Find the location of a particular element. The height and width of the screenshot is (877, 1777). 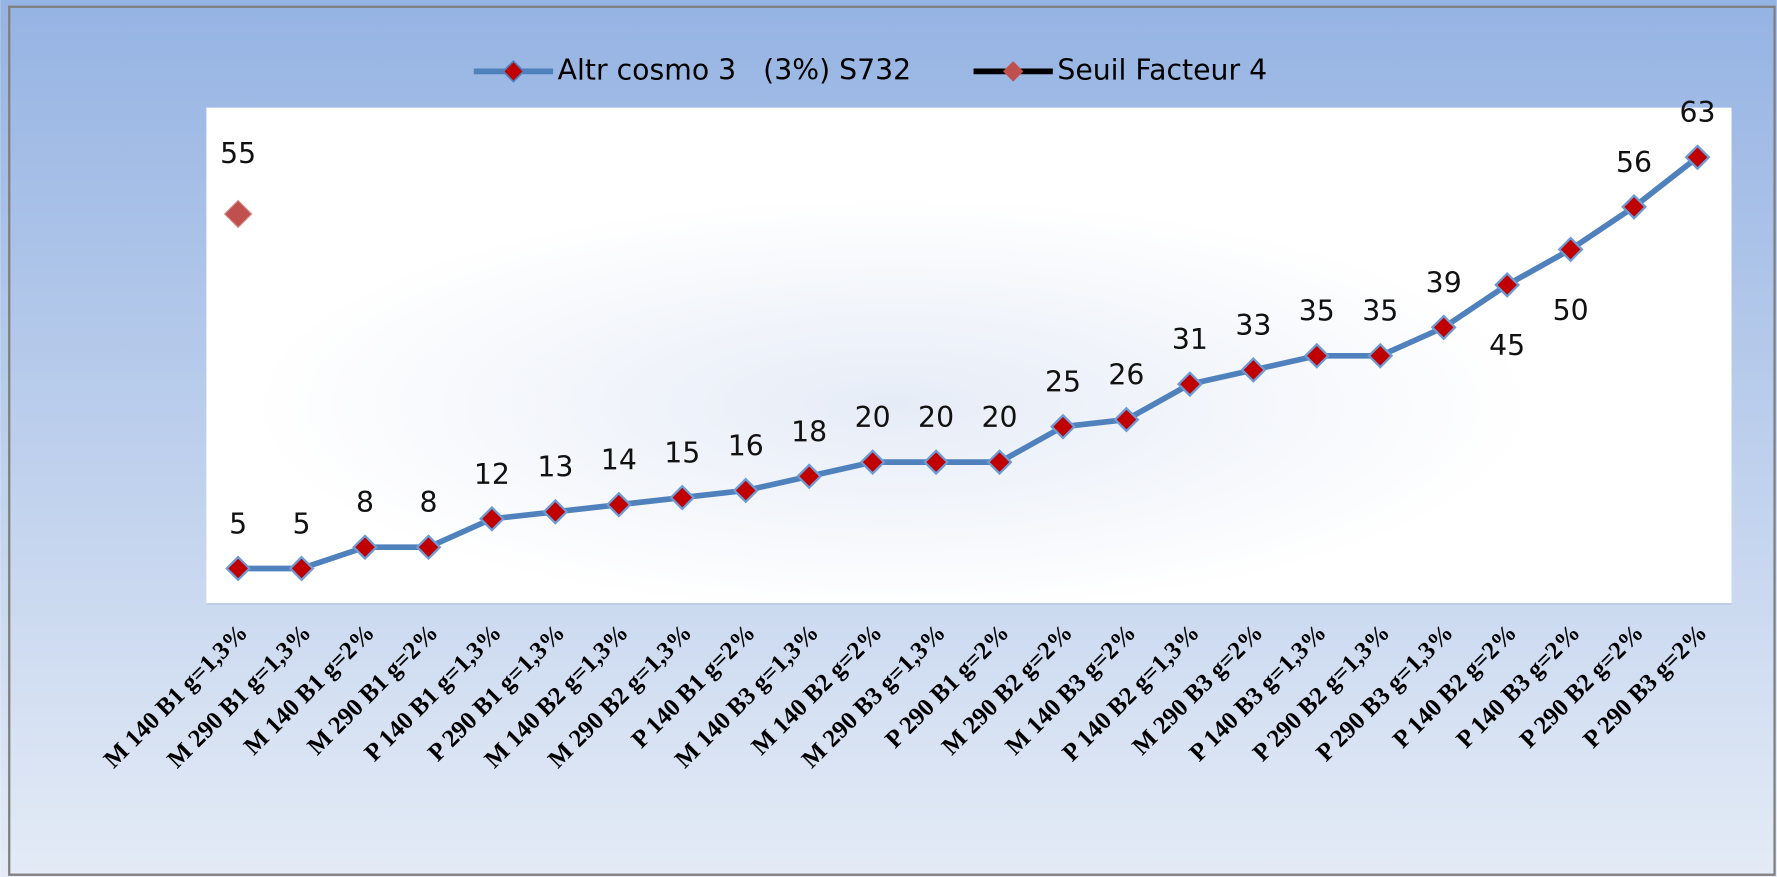

threshold-point is located at coordinates (238, 214).